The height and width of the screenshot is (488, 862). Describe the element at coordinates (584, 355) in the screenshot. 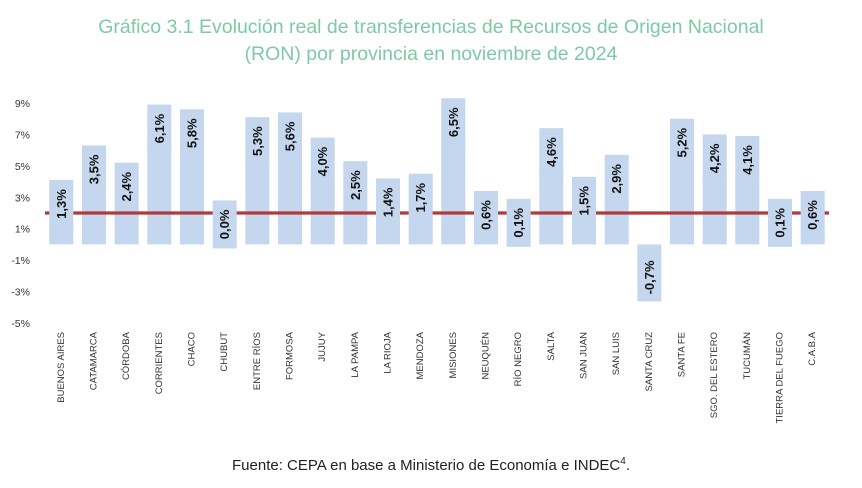

I see `category-label-17: SAN JUAN` at that location.